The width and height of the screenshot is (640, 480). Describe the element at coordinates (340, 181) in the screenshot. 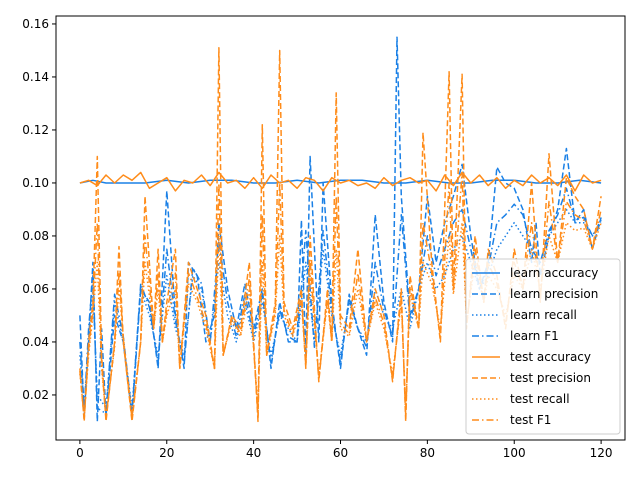

I see `series-test-accuracy` at that location.